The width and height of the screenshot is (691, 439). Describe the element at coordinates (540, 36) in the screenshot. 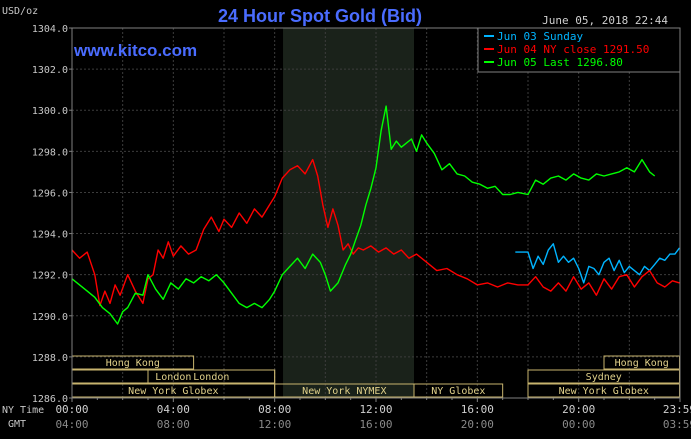

I see `legend-entry: Jun 03 Sunday` at that location.